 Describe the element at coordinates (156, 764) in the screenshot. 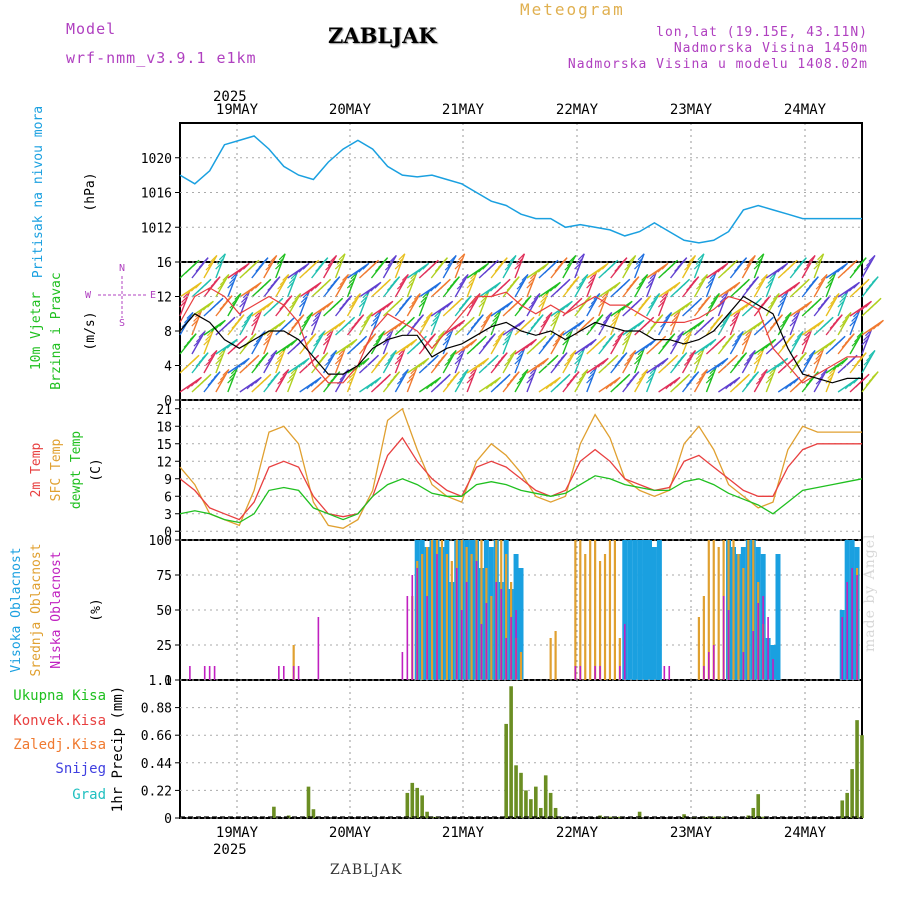

I see `y-tick-label: 0.44` at that location.